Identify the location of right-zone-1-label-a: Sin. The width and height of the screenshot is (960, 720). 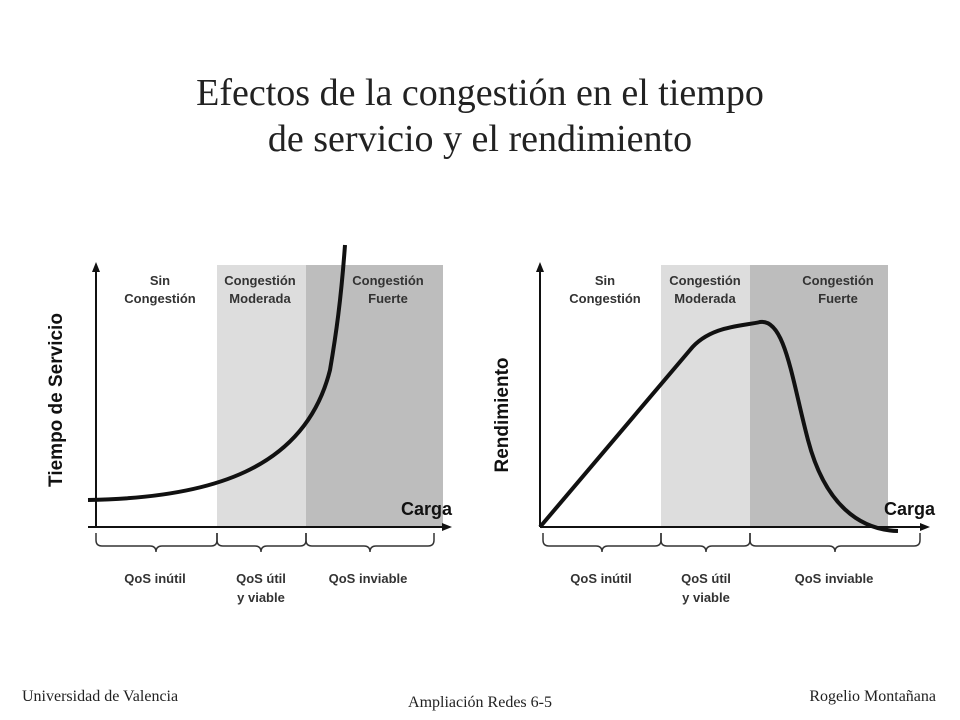
(605, 280).